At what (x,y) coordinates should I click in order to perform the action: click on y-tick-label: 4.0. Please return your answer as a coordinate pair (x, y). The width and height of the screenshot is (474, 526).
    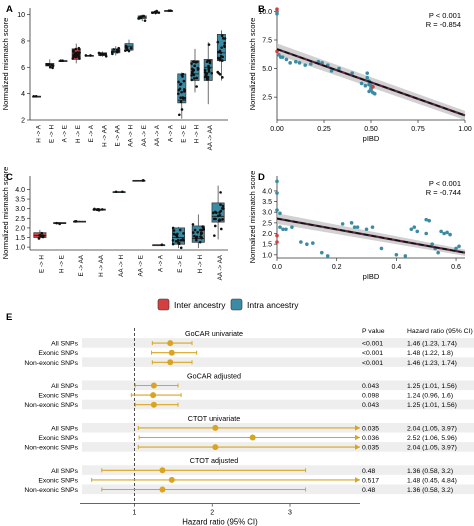
    Looking at the image, I should click on (267, 191).